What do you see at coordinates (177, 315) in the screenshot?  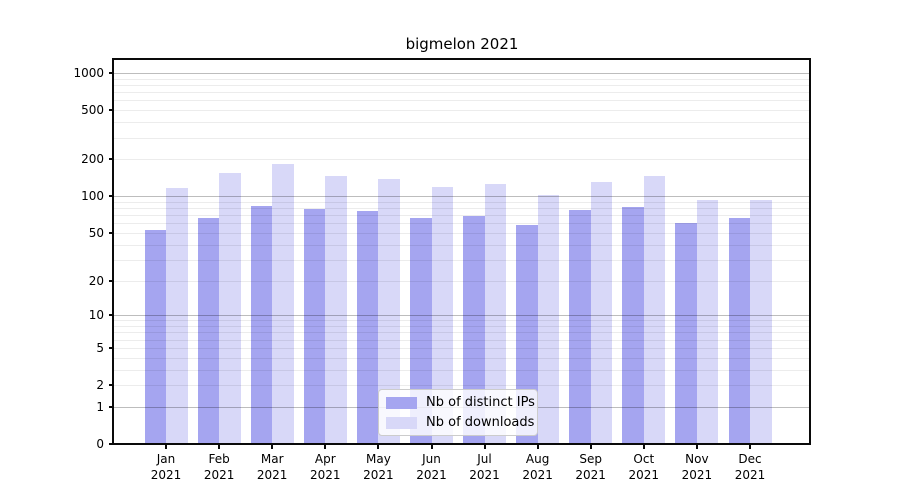 I see `bar-downloads-jan` at bounding box center [177, 315].